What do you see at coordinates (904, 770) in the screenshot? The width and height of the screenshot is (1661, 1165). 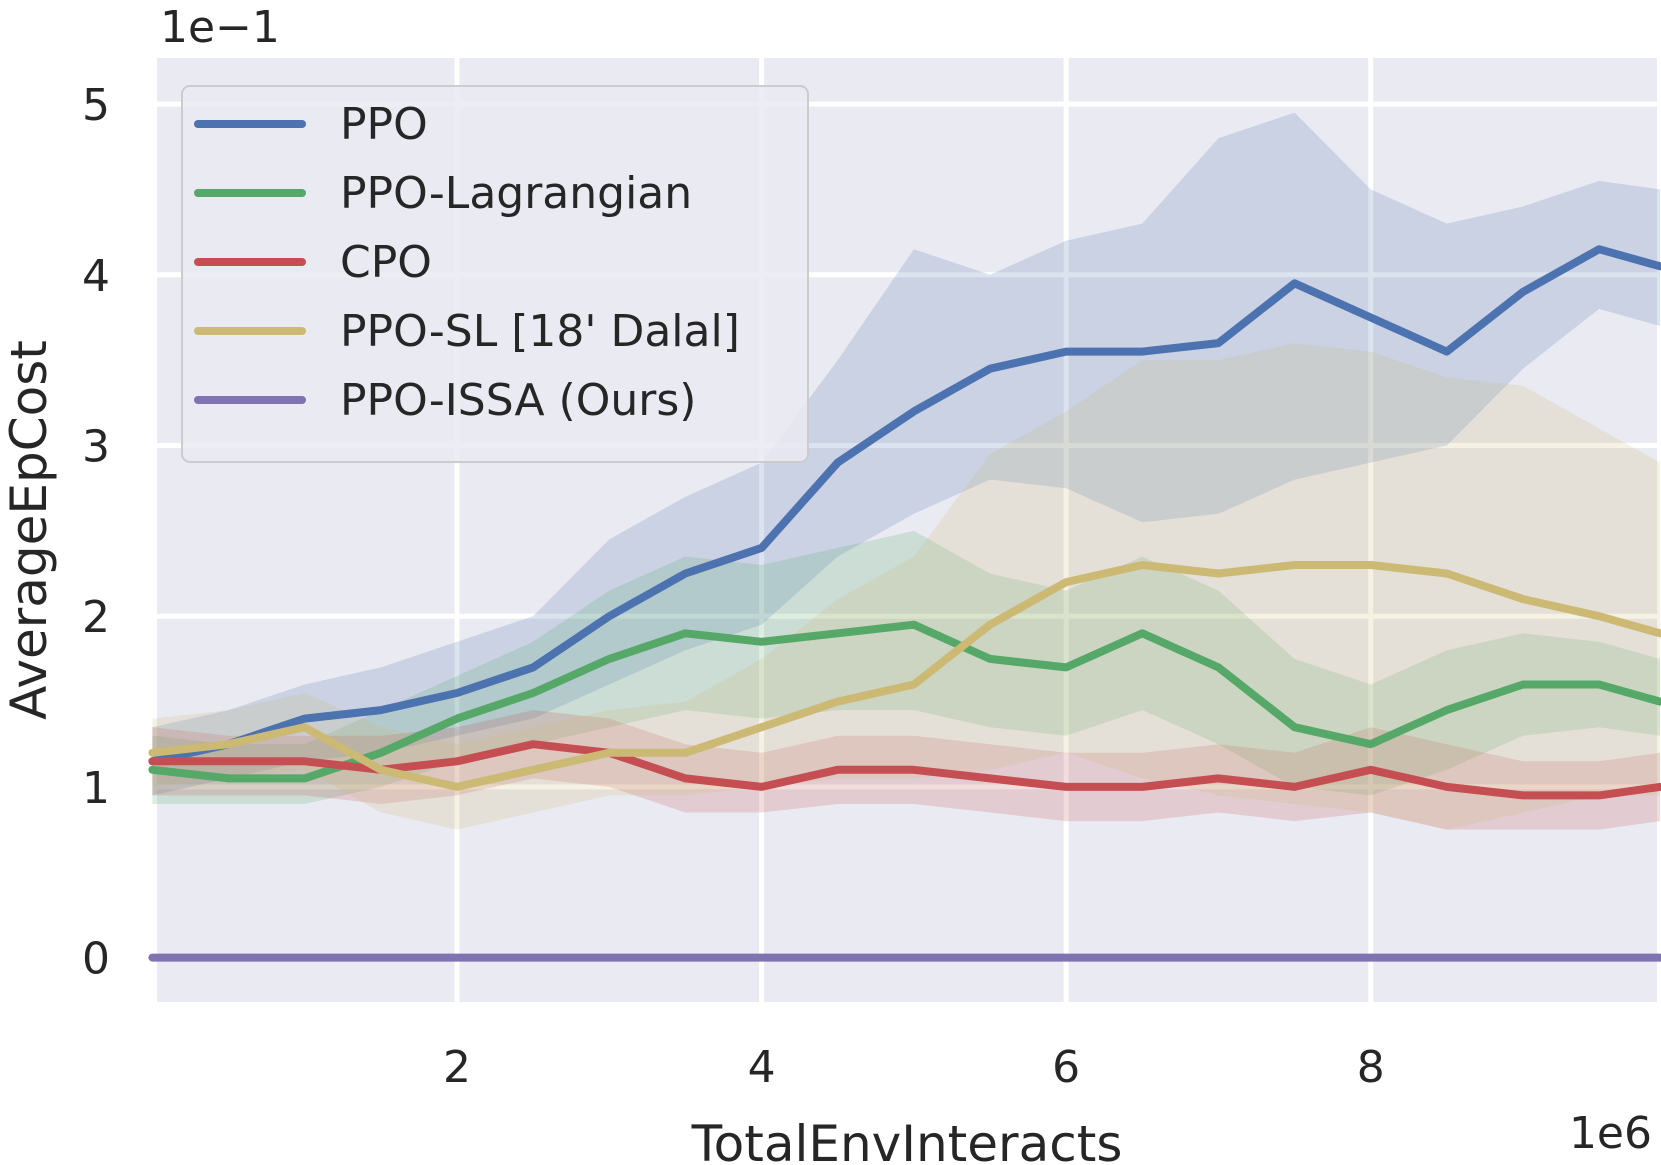 I see `line-cpo` at bounding box center [904, 770].